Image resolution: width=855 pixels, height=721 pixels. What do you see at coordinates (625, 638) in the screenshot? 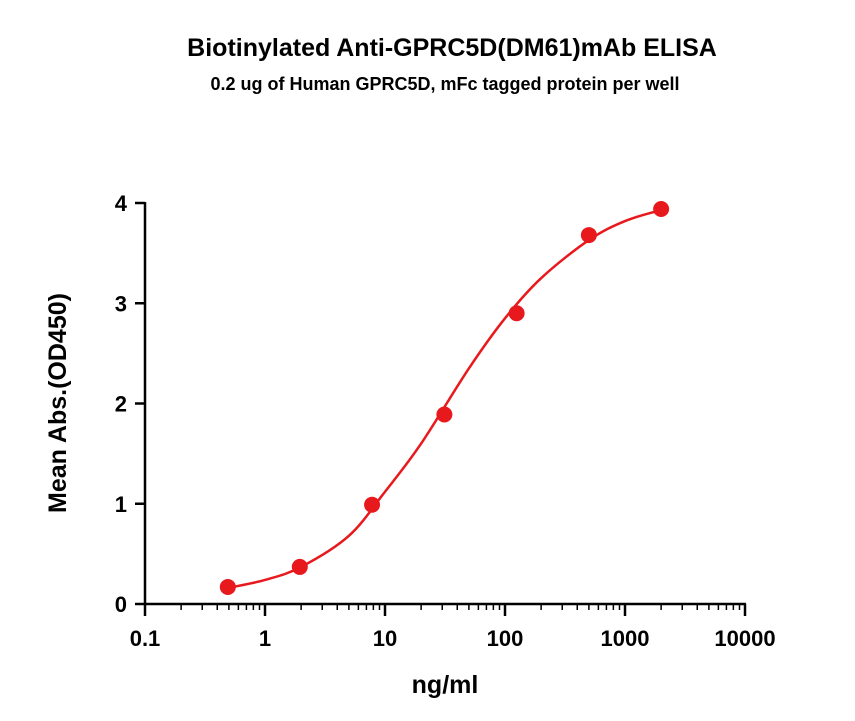
I see `x-tick-label: 1000` at bounding box center [625, 638].